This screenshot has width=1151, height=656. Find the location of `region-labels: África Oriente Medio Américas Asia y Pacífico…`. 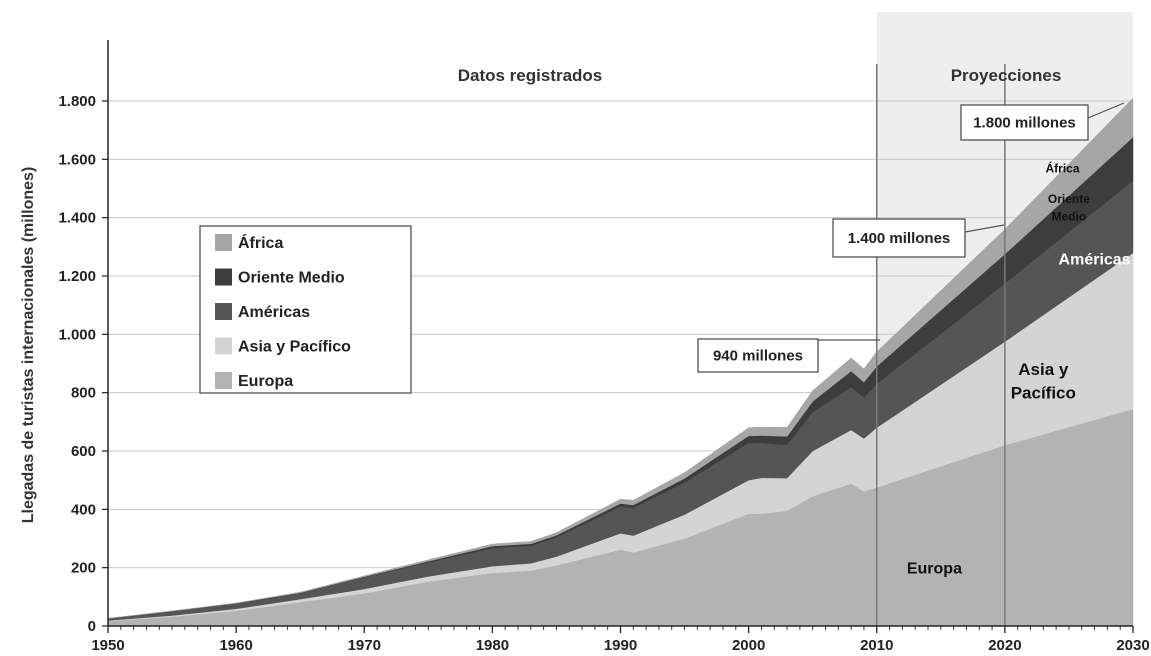

region-labels: África Oriente Medio Américas Asia y Pacífico… is located at coordinates (1019, 368).